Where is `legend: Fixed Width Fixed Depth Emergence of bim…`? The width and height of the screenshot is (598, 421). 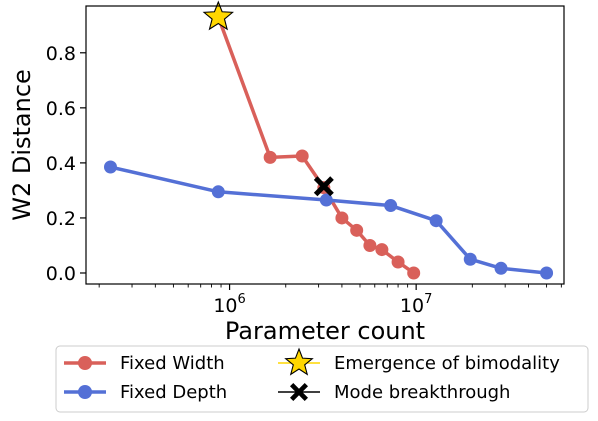 legend: Fixed Width Fixed Depth Emergence of bim… is located at coordinates (322, 379).